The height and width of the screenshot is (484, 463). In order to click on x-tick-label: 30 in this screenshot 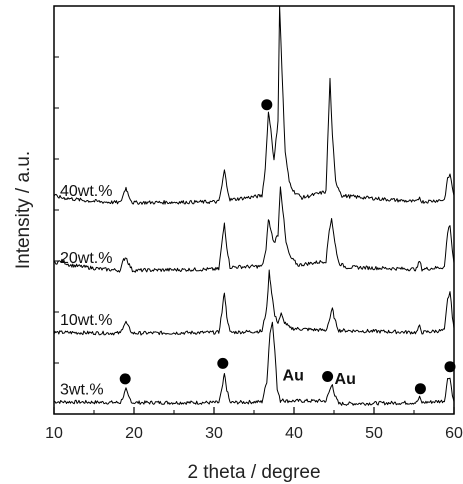, I will do `click(214, 433)`.